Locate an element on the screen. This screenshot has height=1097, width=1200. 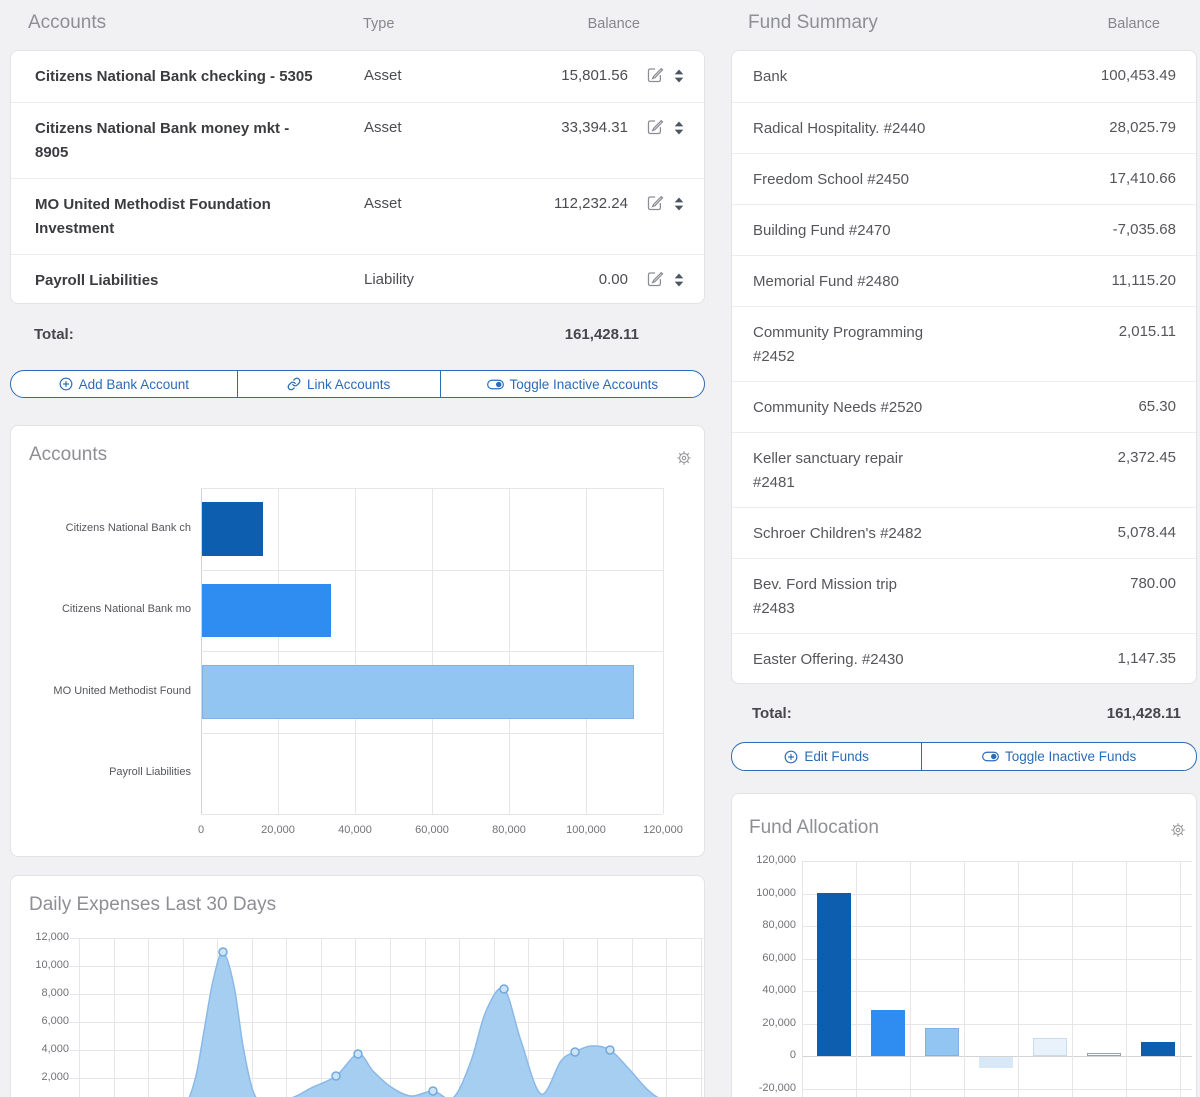
table-row: Building Fund #2470 -7,035.68 is located at coordinates (964, 229).